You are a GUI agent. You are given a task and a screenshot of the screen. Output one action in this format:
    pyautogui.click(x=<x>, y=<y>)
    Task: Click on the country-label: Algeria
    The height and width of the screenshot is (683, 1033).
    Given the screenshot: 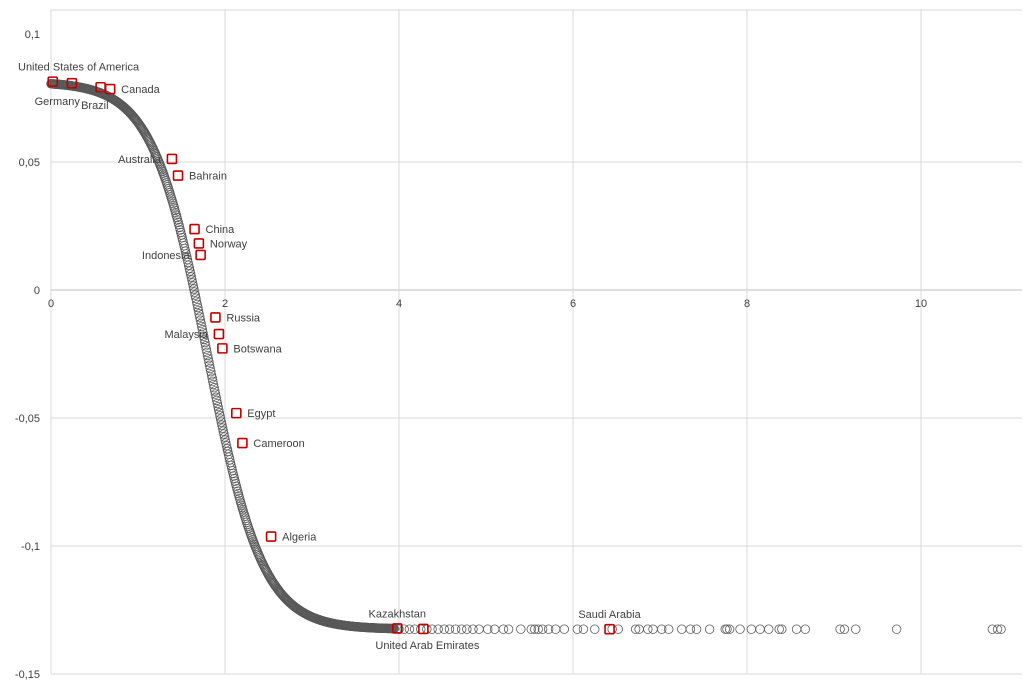 What is the action you would take?
    pyautogui.click(x=299, y=538)
    